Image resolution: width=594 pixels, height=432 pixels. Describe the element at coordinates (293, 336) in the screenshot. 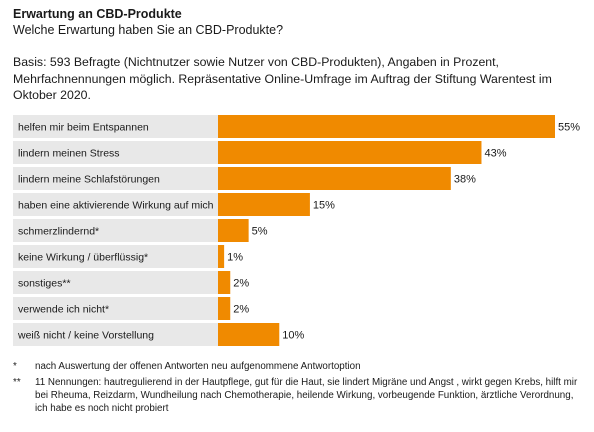

I see `value-label: 10%` at that location.